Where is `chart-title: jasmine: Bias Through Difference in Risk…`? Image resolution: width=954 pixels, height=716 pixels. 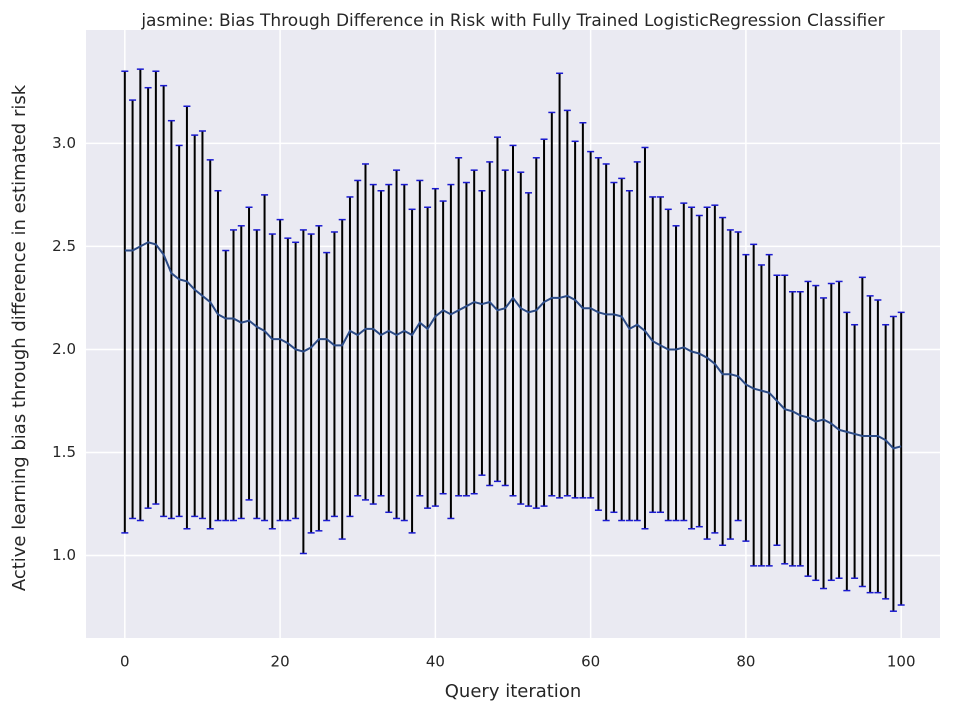 chart-title: jasmine: Bias Through Difference in Risk… is located at coordinates (512, 21).